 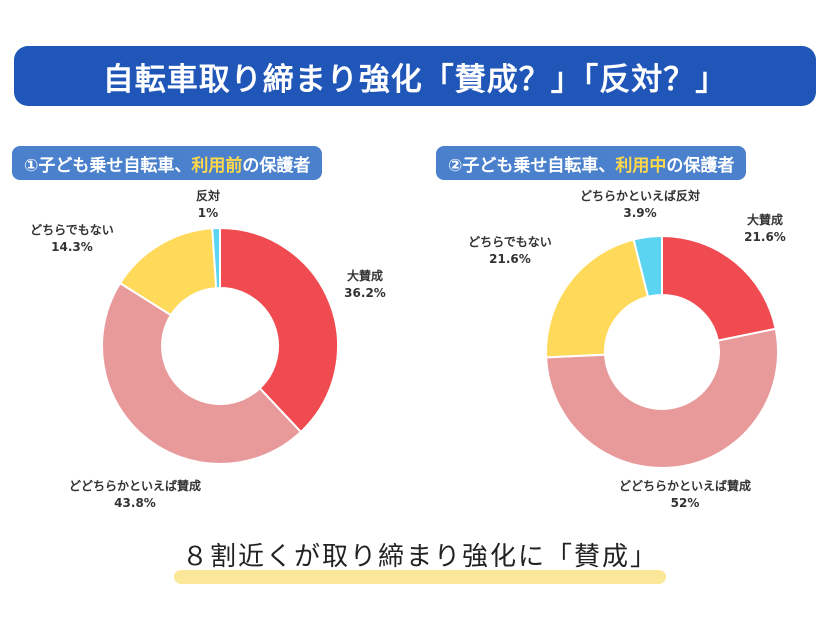 I want to click on slice-label-value: 52%, so click(x=685, y=503).